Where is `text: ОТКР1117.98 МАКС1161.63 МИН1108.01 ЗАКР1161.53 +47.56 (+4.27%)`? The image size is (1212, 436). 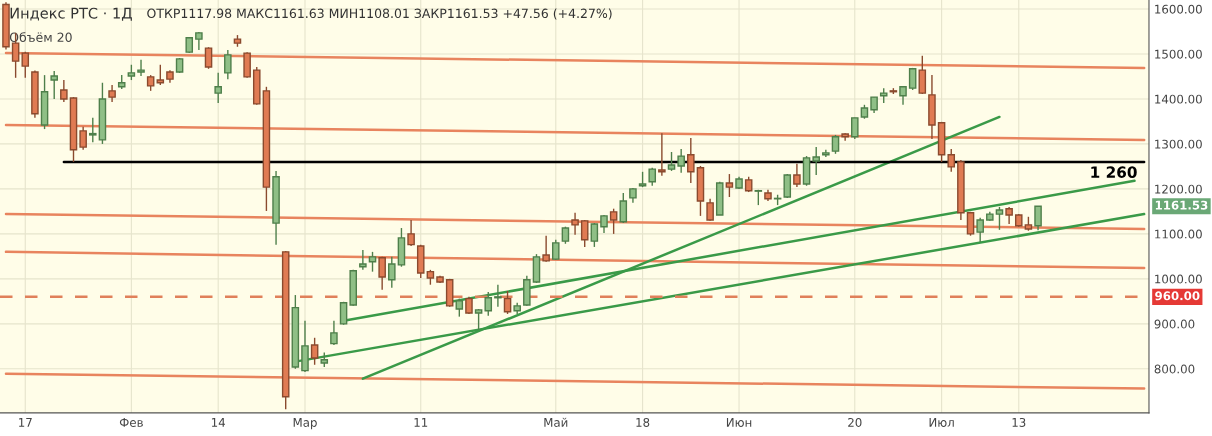
text: ОТКР1117.98 МАКС1161.63 МИН1108.01 ЗАКР1161.53 +47.56 (+4.27%) is located at coordinates (379, 14).